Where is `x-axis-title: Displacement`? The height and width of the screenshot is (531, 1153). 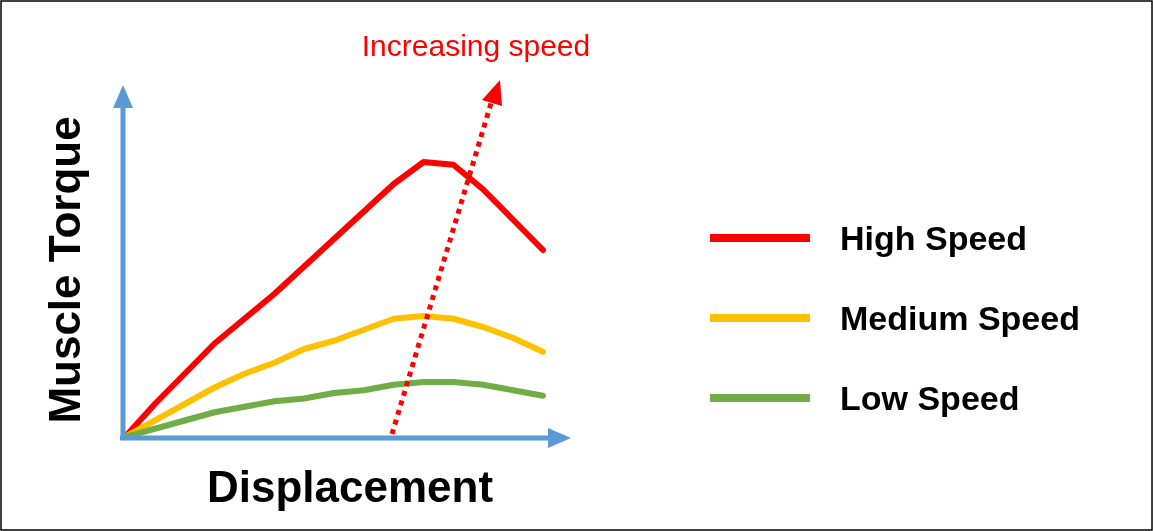
x-axis-title: Displacement is located at coordinates (350, 486).